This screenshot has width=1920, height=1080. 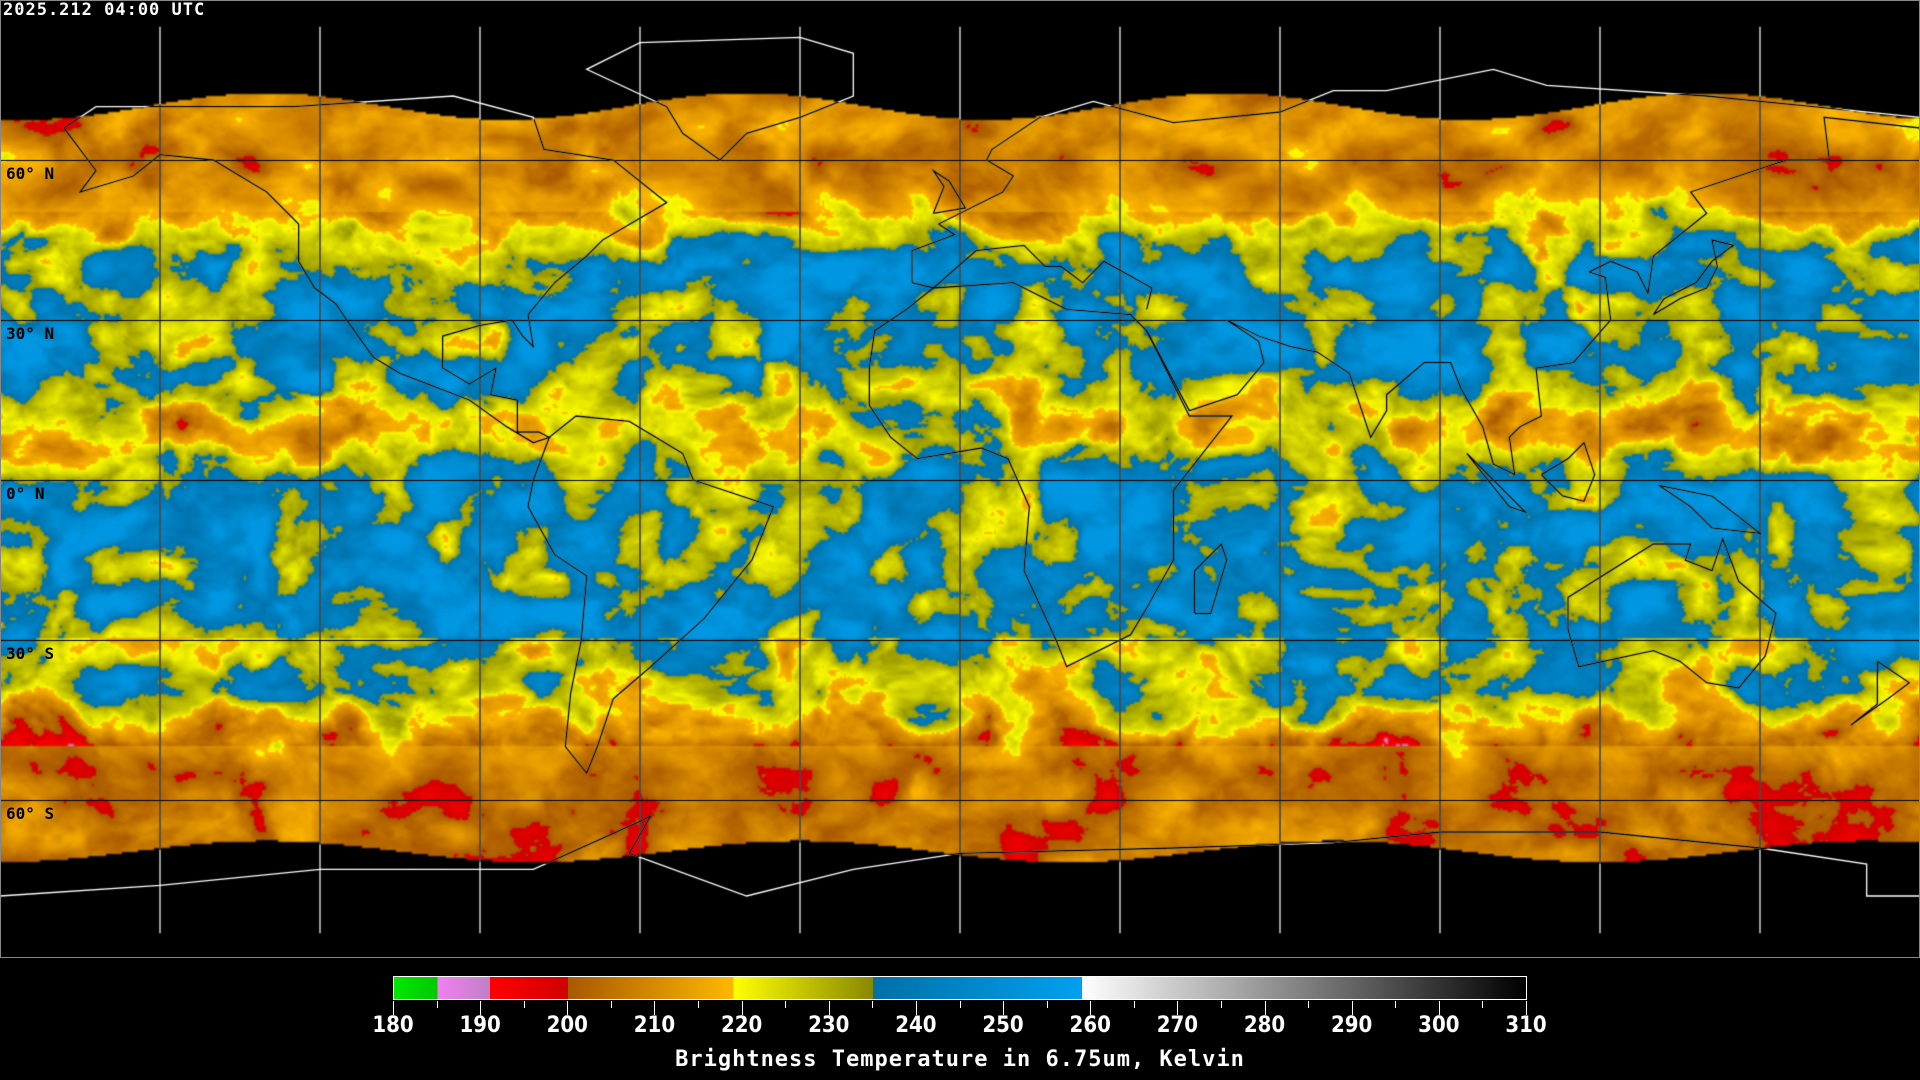 I want to click on colorbar-tick-label: 280, so click(x=1264, y=1025).